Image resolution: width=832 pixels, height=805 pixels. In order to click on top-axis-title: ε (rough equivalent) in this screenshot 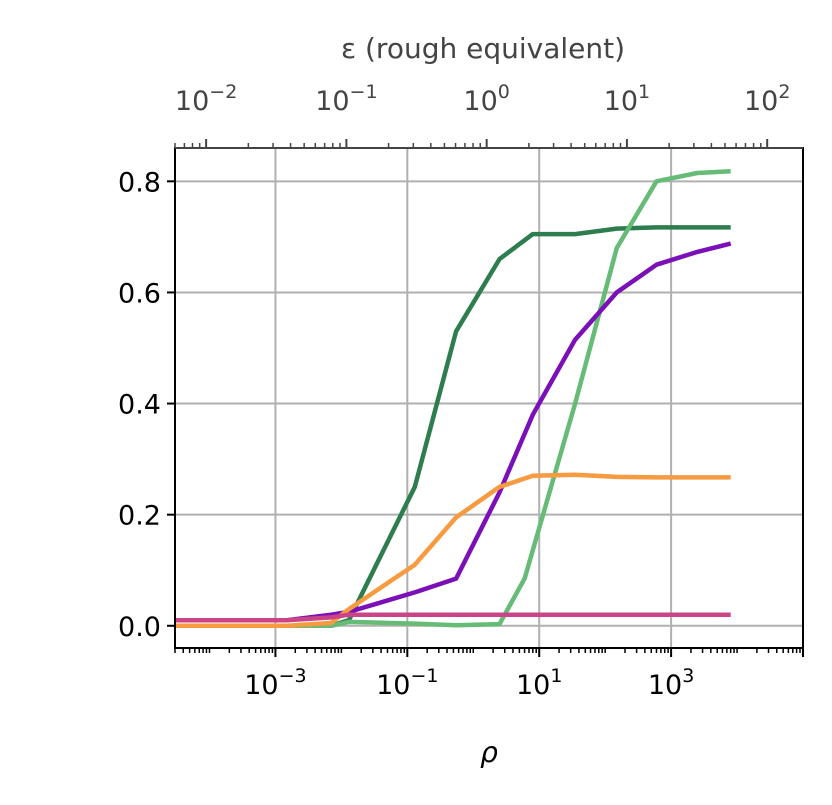, I will do `click(483, 48)`.